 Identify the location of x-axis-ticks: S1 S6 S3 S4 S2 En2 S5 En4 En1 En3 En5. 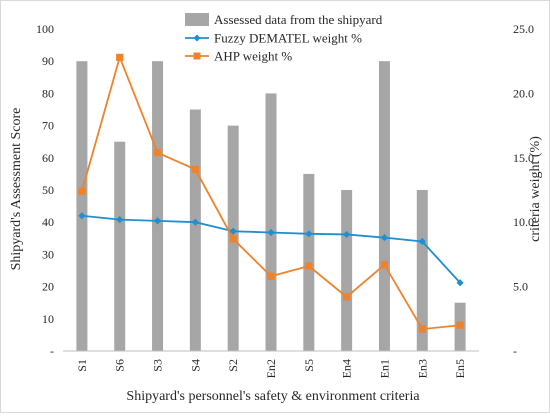
(271, 368).